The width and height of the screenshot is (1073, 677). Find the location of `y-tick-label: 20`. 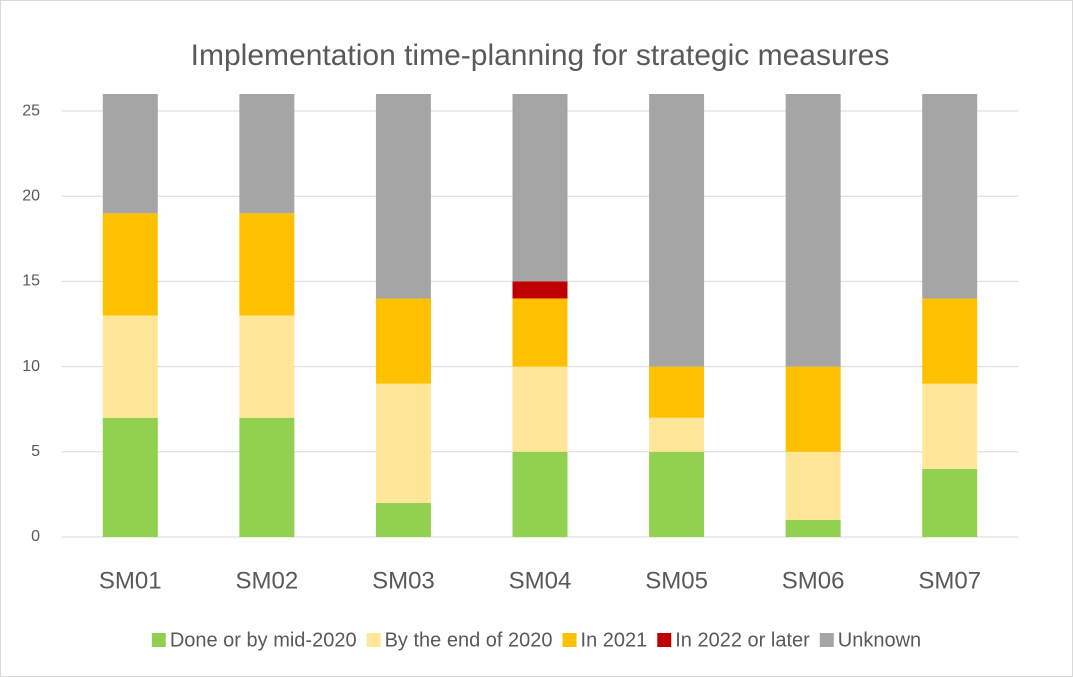

y-tick-label: 20 is located at coordinates (31, 195).